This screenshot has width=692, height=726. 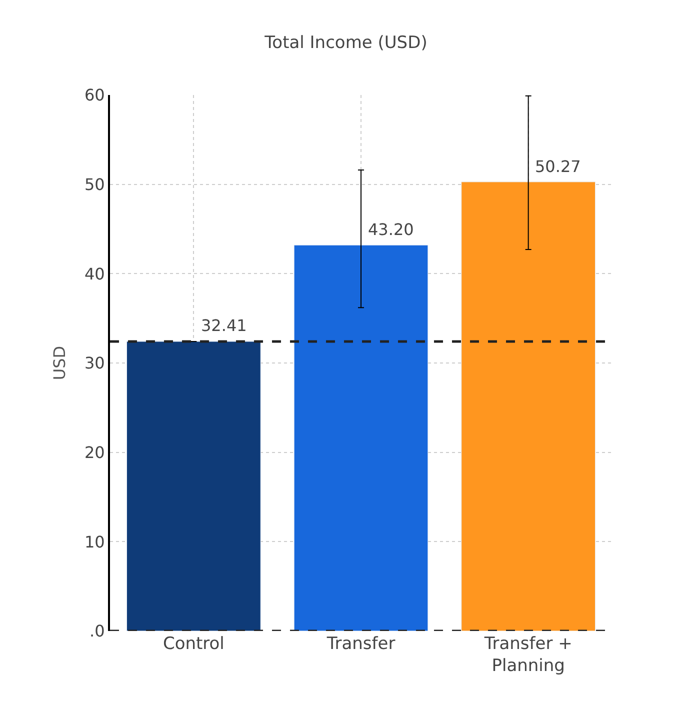 I want to click on y-tick-label: 30, so click(x=94, y=363).